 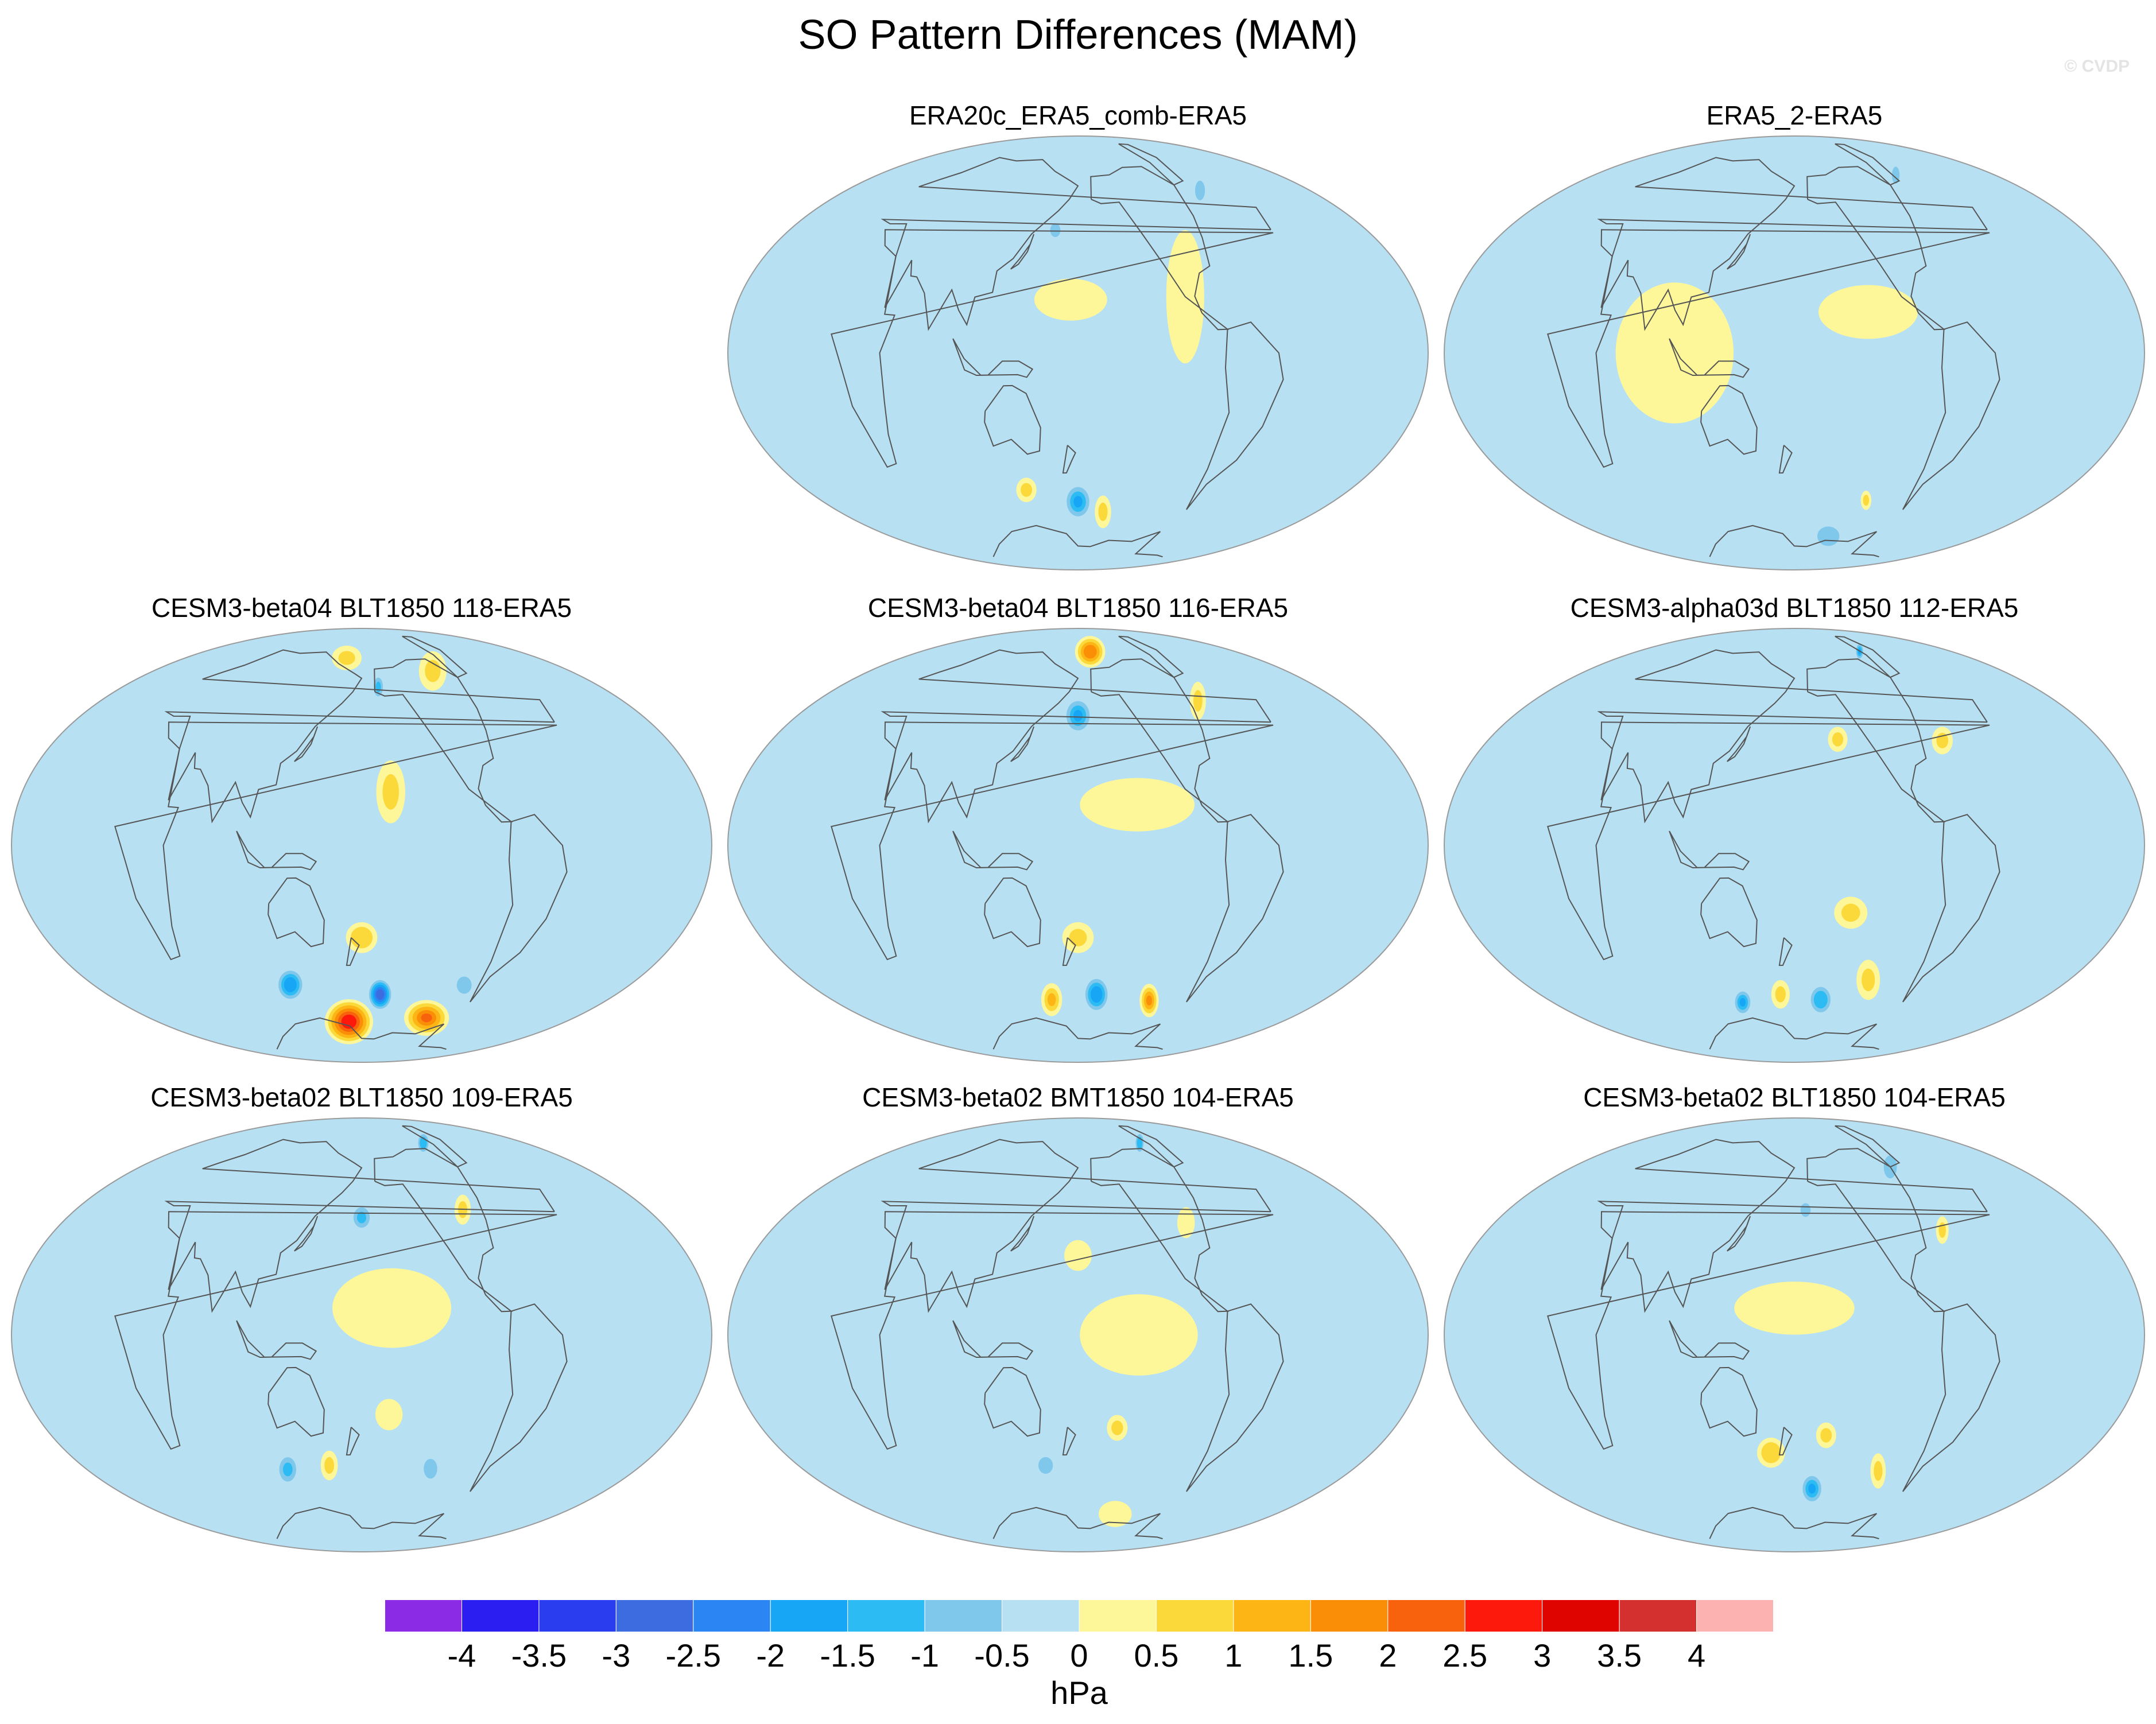 I want to click on panel-title: CESM3-alpha03d BLT1850 112-ERA5, so click(x=1795, y=608).